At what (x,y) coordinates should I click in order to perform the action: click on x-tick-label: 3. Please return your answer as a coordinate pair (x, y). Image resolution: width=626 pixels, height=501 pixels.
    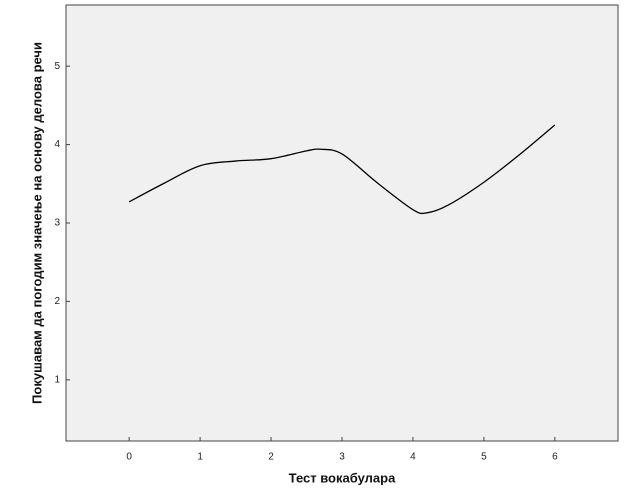
    Looking at the image, I should click on (342, 457).